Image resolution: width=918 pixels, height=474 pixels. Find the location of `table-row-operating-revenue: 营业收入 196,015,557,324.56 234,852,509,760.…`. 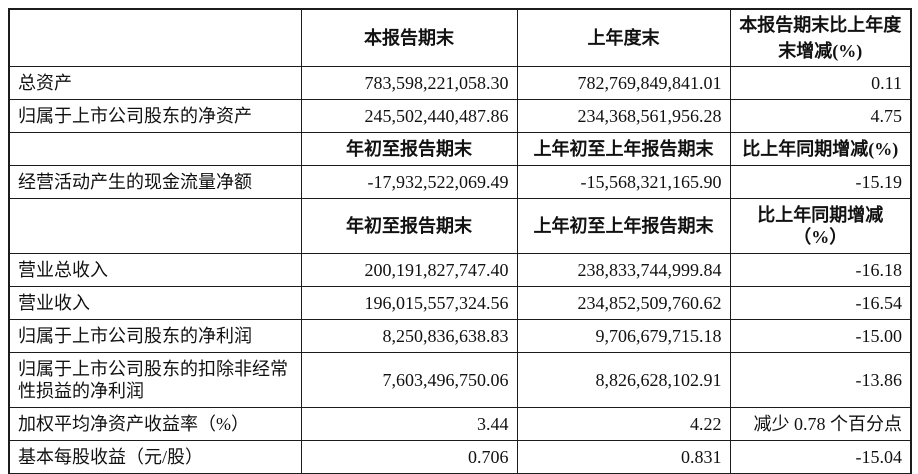

table-row-operating-revenue: 营业收入 196,015,557,324.56 234,852,509,760.… is located at coordinates (460, 303).